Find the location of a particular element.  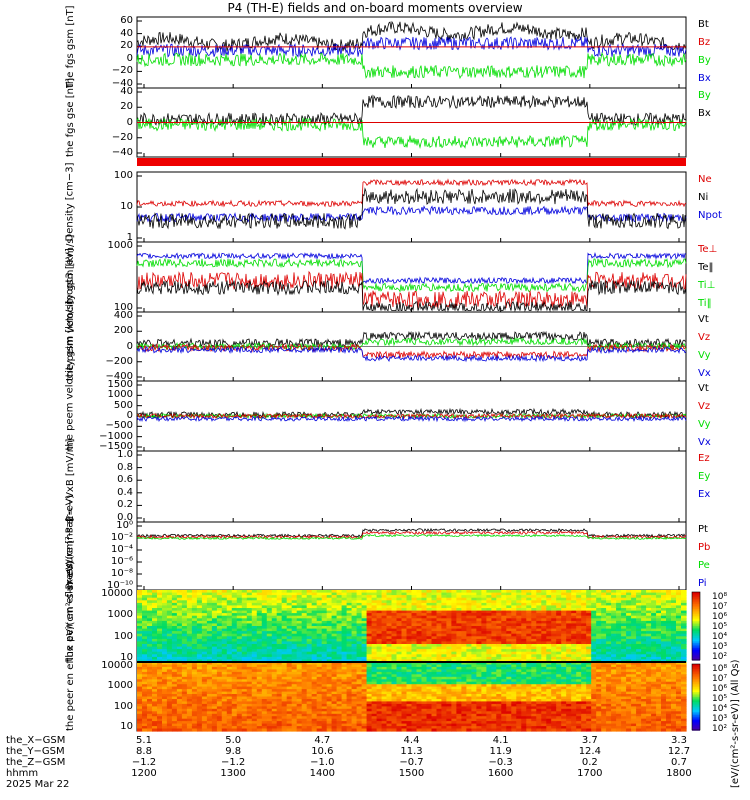

legend-fgs2-0: By is located at coordinates (704, 95).